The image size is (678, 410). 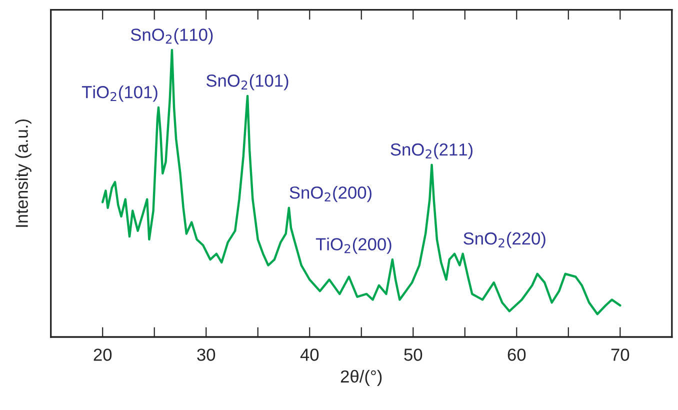 What do you see at coordinates (431, 151) in the screenshot?
I see `annotation: SnO$_{2}$(211)` at bounding box center [431, 151].